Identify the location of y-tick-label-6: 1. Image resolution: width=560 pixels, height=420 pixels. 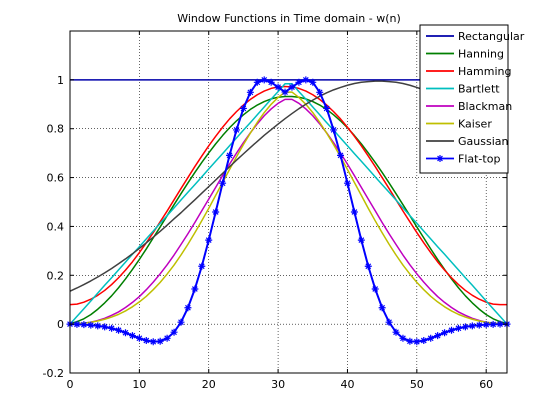
(60, 80).